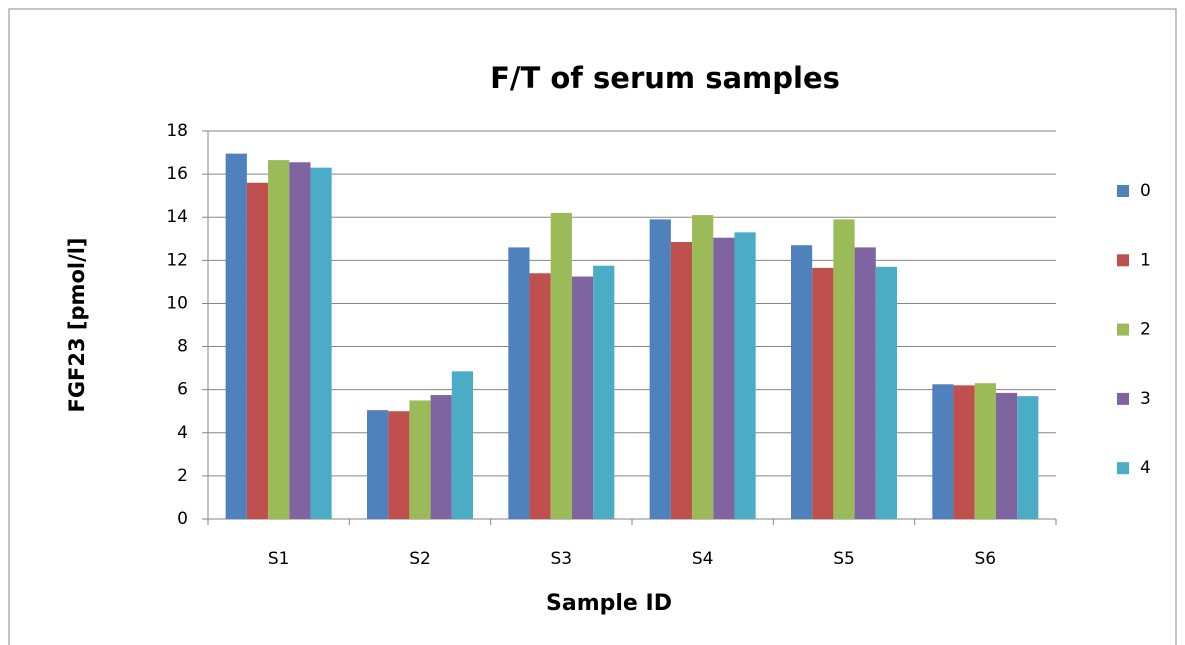 This screenshot has height=645, width=1185. What do you see at coordinates (665, 78) in the screenshot?
I see `chart-title: F/T of serum samples` at bounding box center [665, 78].